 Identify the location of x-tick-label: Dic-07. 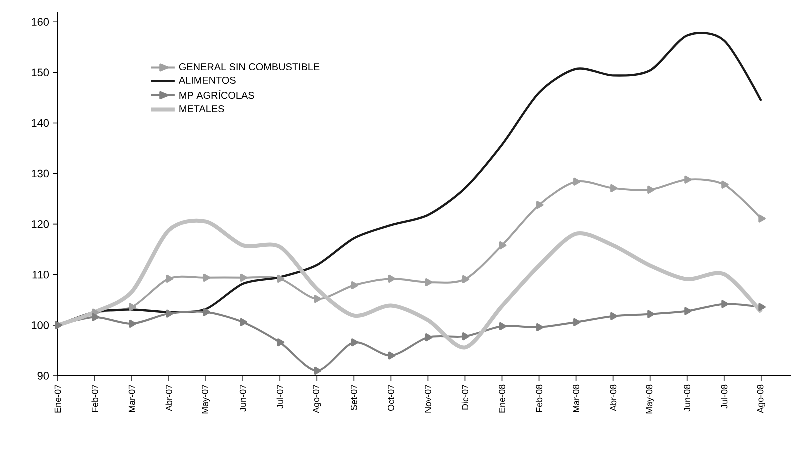
(465, 397).